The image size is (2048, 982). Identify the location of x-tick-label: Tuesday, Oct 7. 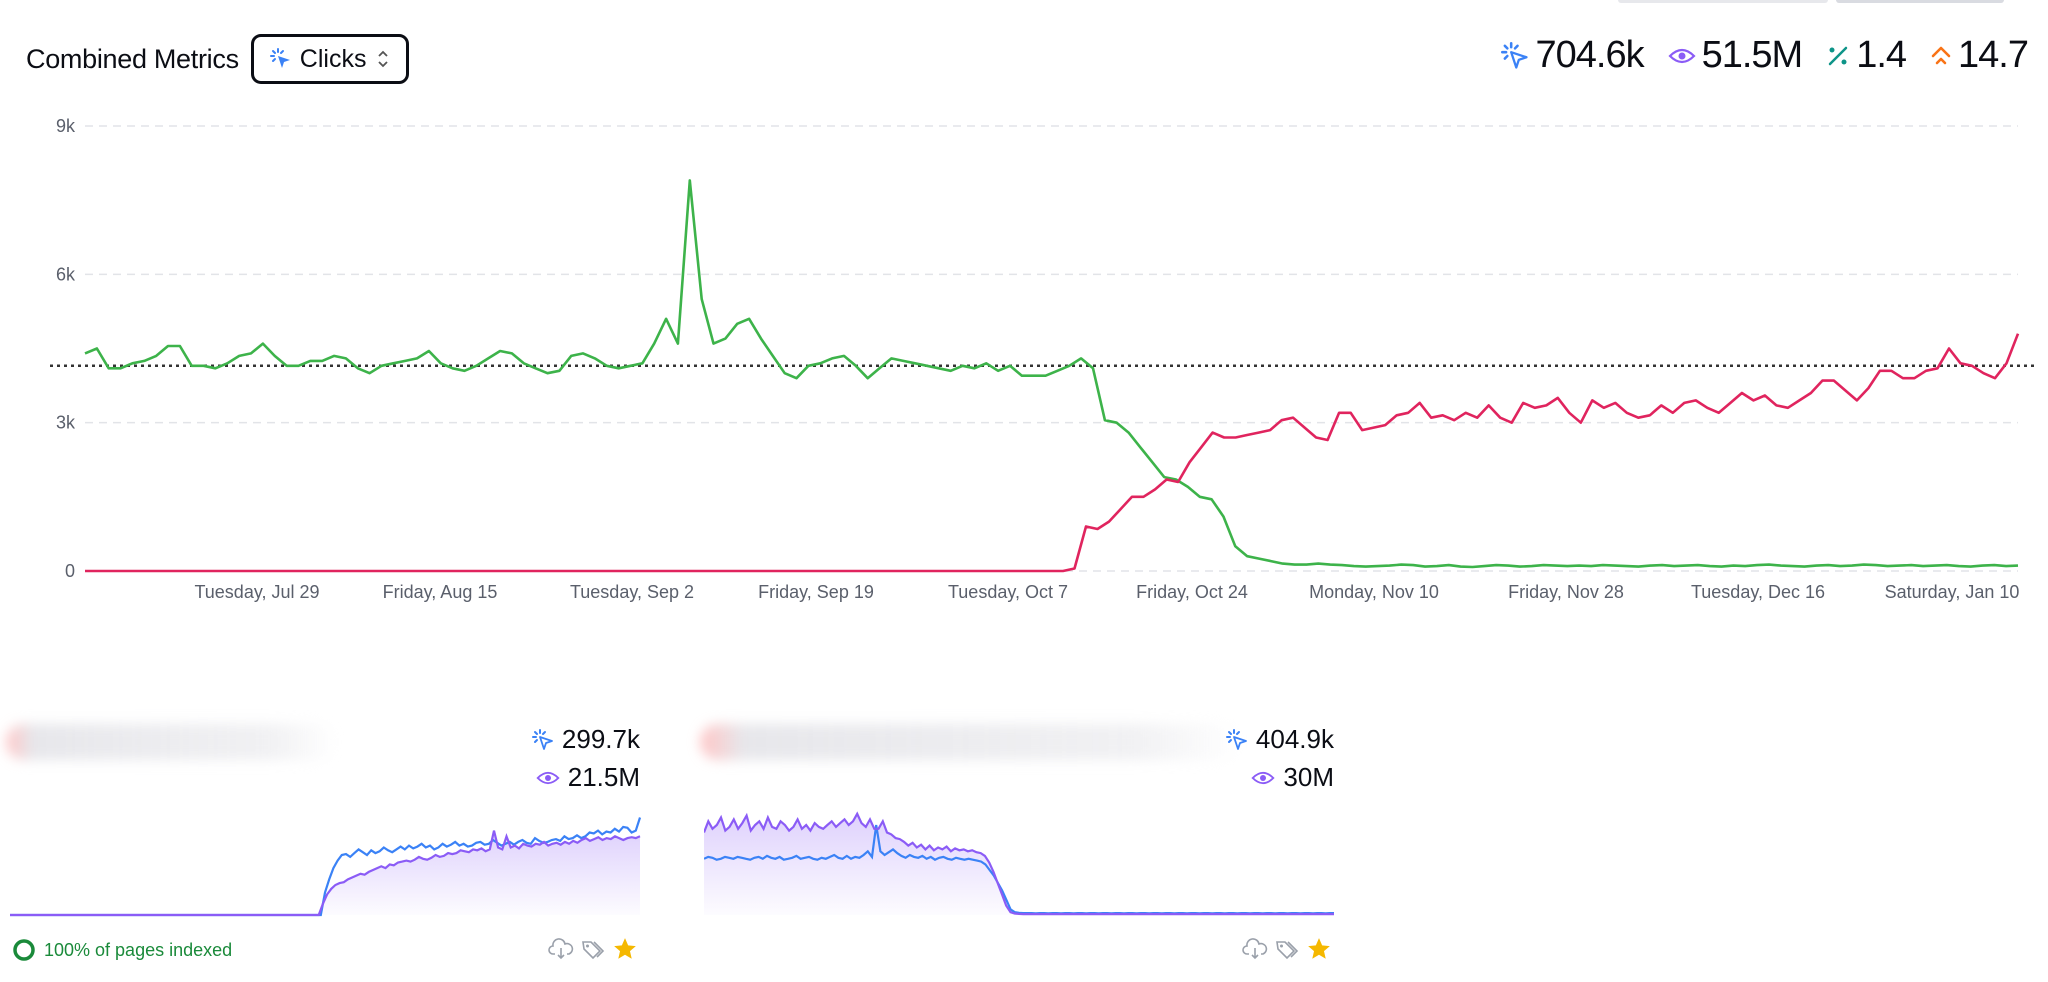
(1008, 592).